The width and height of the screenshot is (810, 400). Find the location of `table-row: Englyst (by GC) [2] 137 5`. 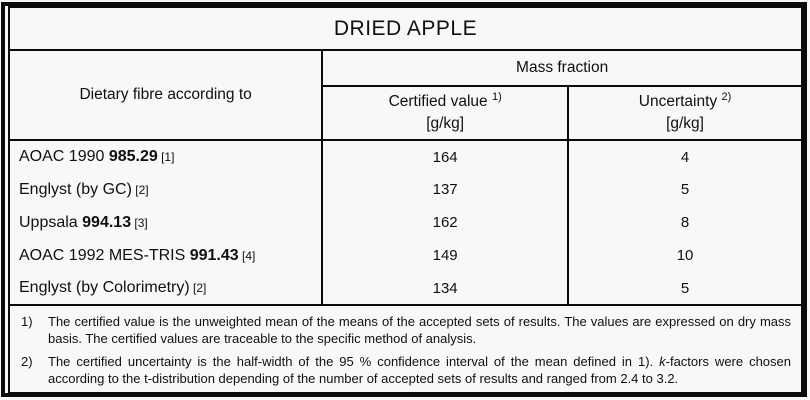

table-row: Englyst (by GC) [2] 137 5 is located at coordinates (405, 189).